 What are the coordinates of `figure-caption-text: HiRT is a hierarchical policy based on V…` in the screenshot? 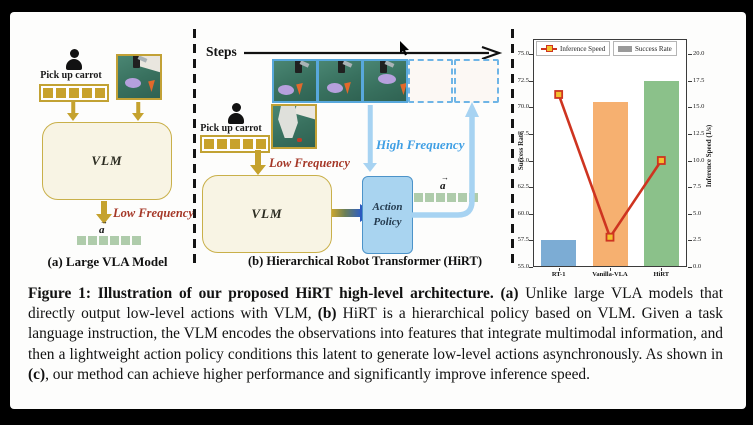 It's located at (375, 334).